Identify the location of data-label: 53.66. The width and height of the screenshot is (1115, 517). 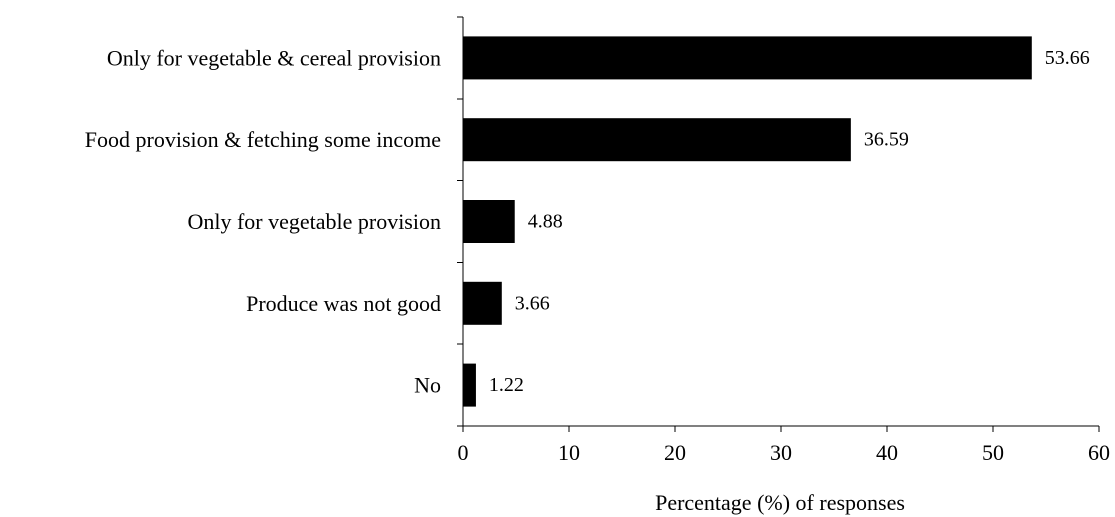
(1067, 58).